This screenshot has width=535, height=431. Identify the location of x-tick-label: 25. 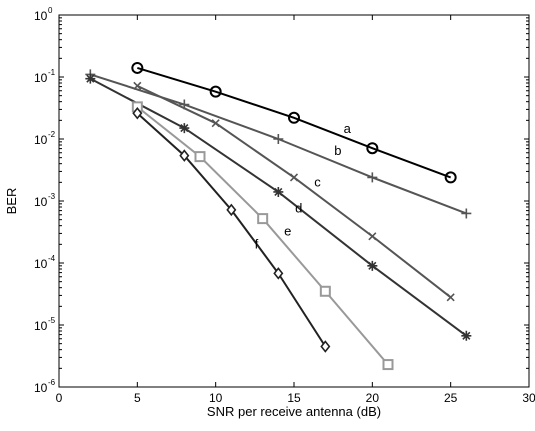
(451, 398).